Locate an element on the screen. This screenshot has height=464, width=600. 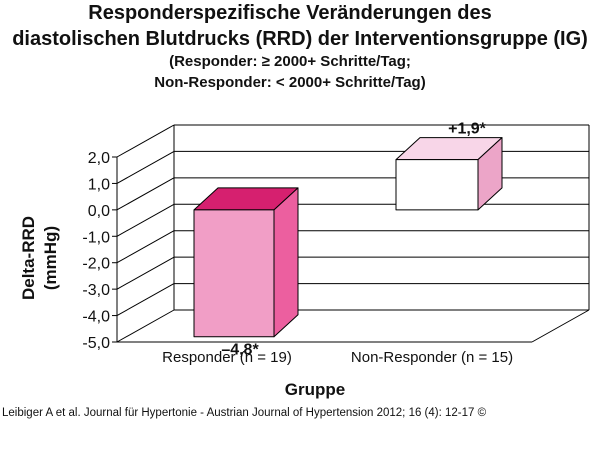
y-axis-label-line-2: (mmHg) is located at coordinates (50, 258).